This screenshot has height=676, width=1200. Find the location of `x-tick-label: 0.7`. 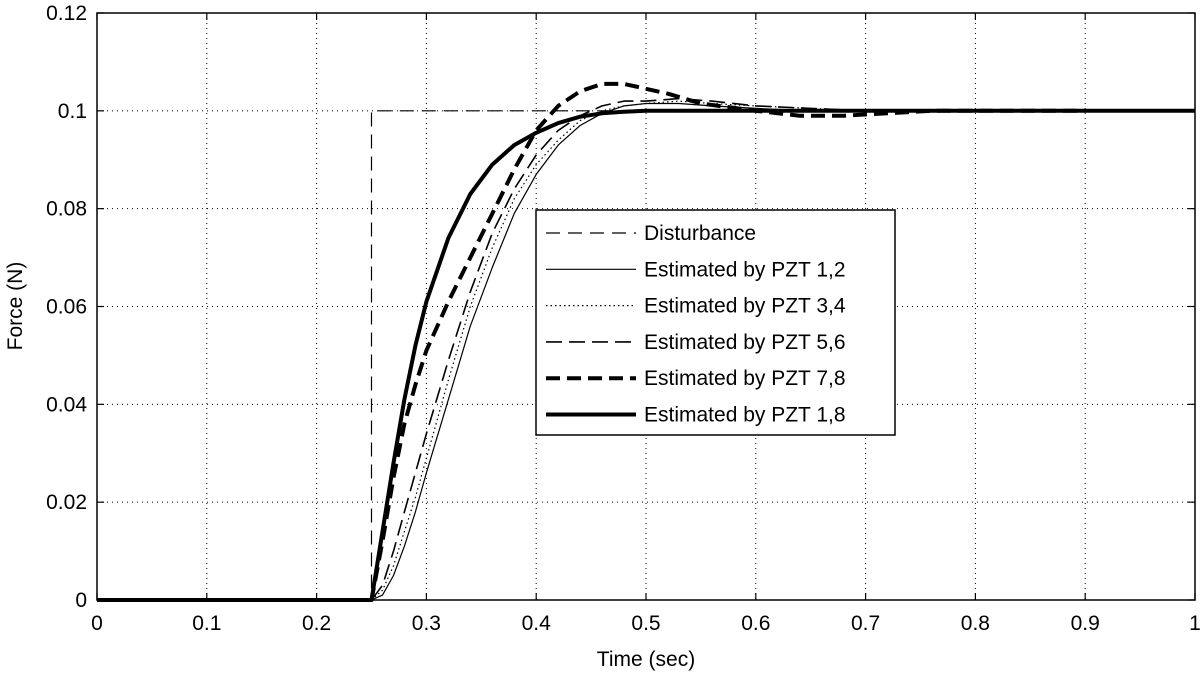

x-tick-label: 0.7 is located at coordinates (865, 623).